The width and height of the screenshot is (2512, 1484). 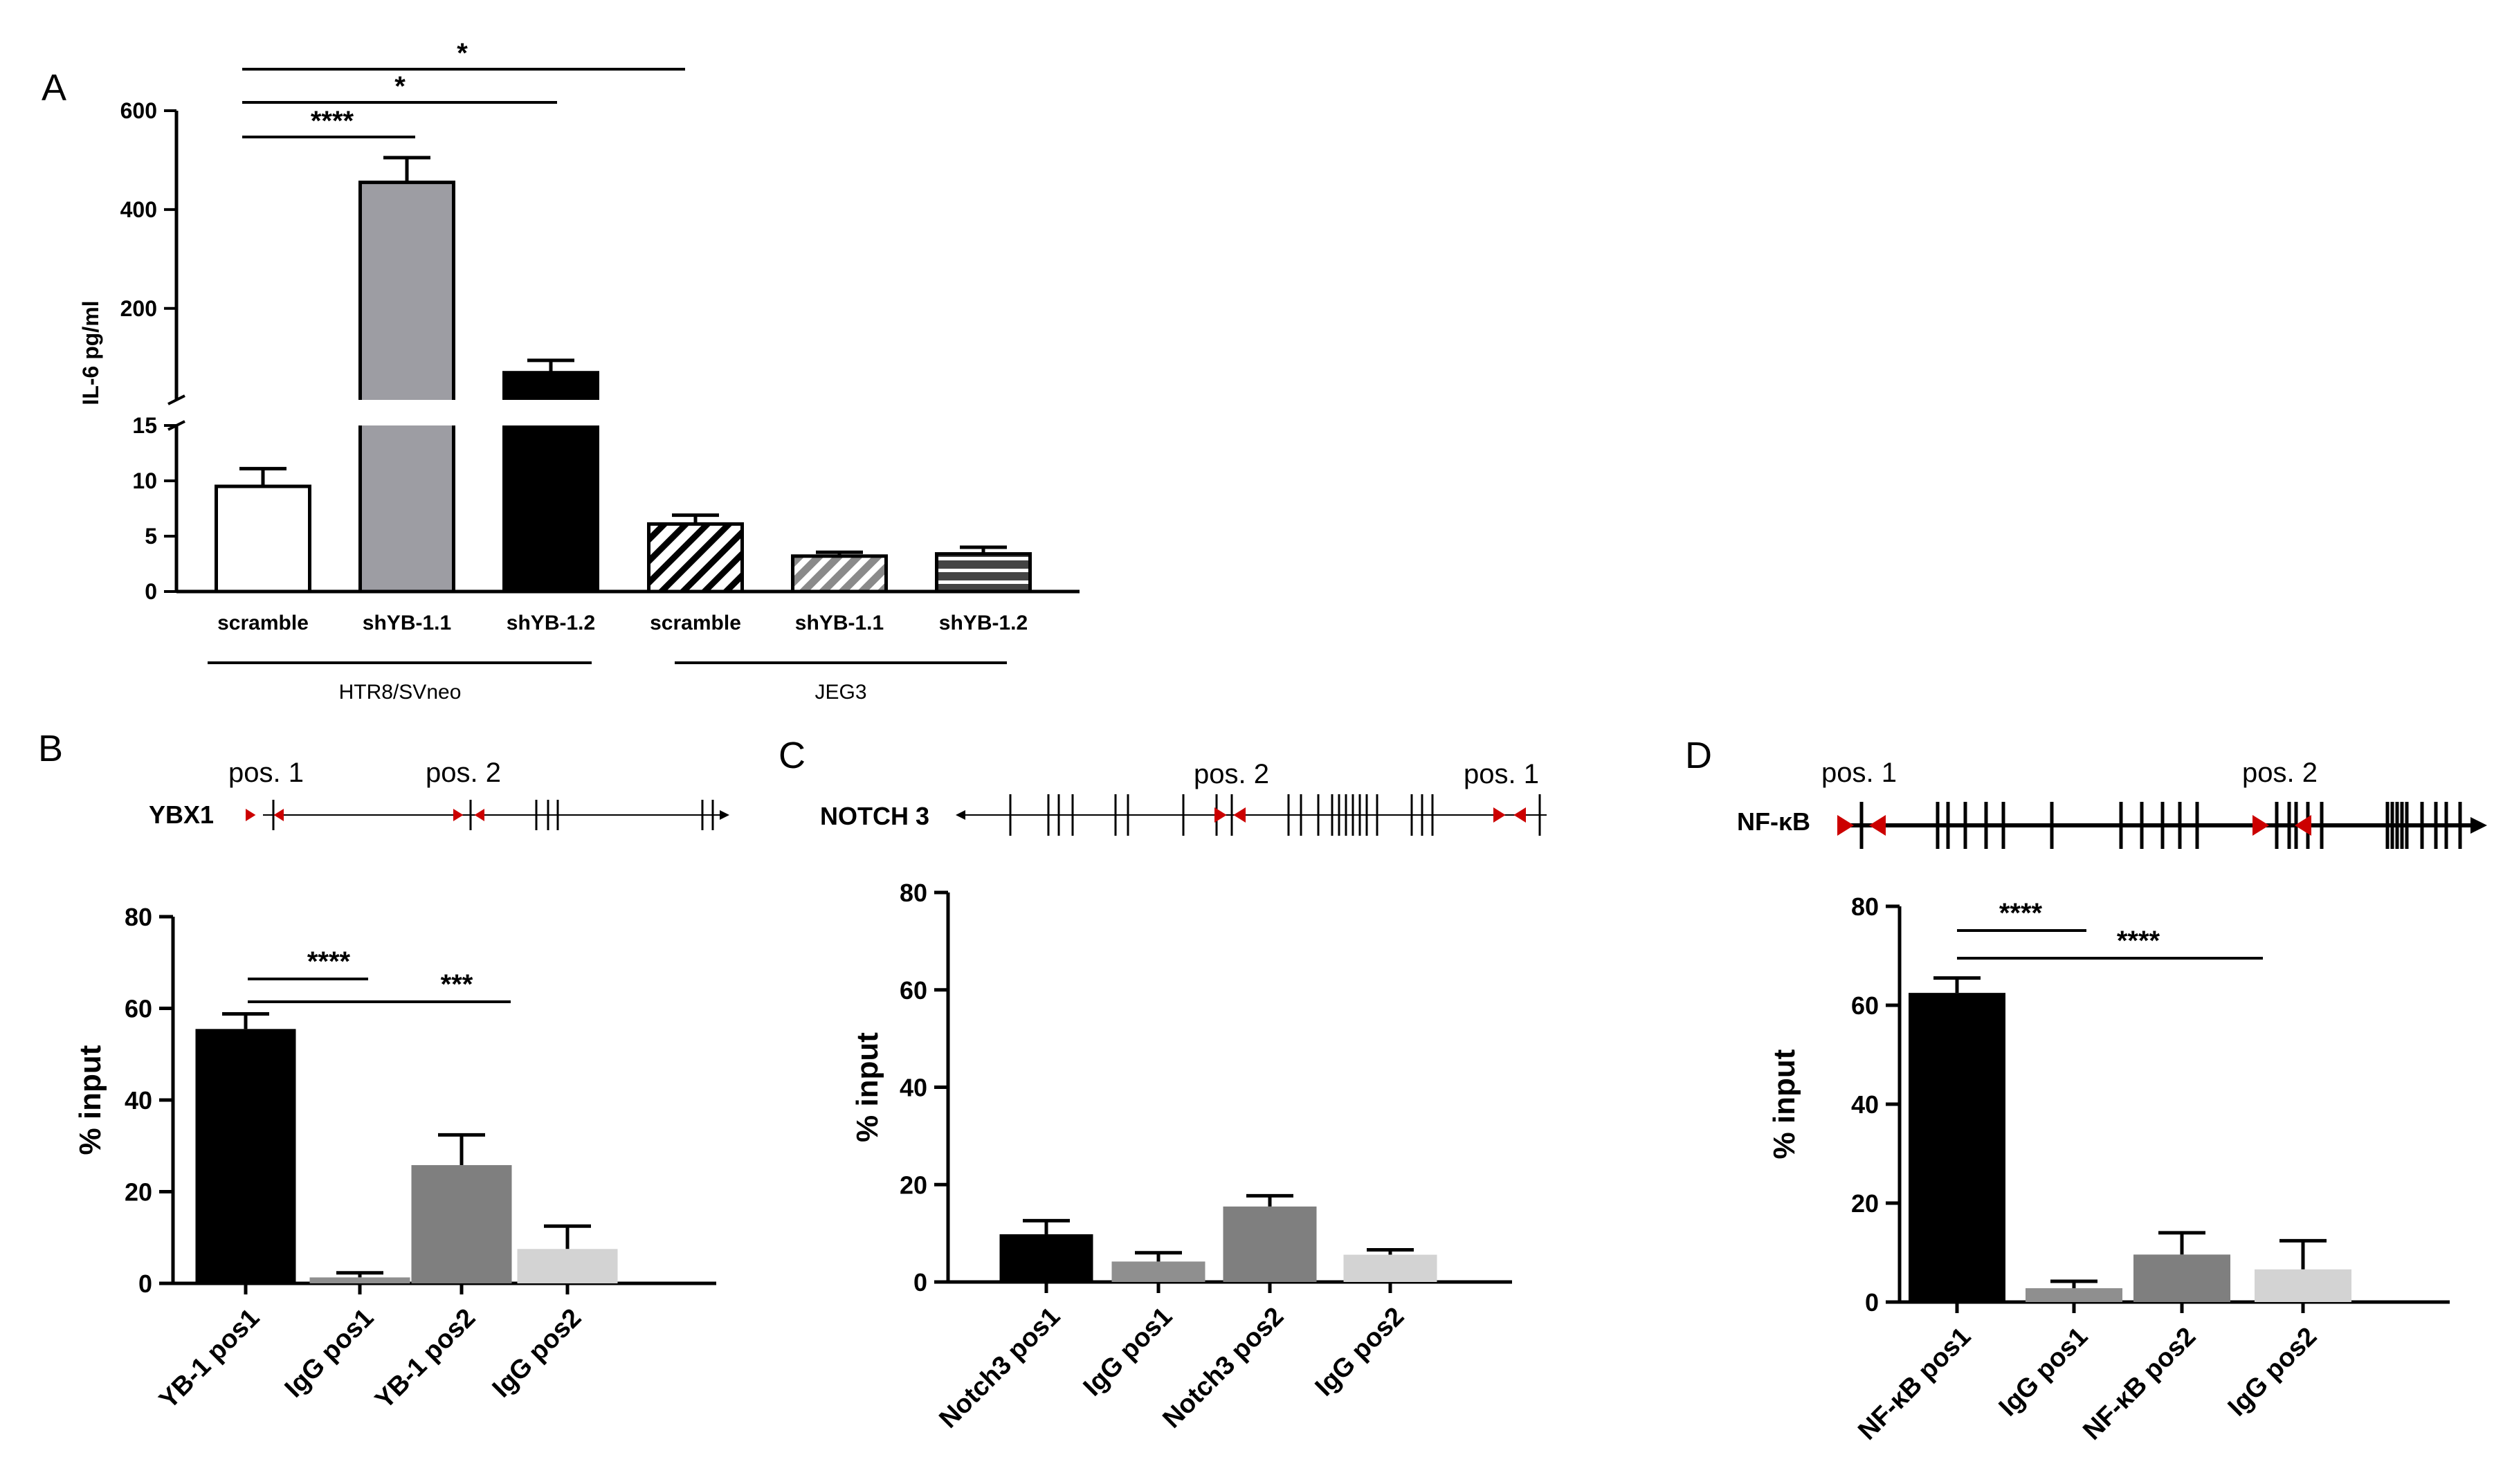 What do you see at coordinates (209, 1359) in the screenshot?
I see `x-category-label: YB-1 pos1` at bounding box center [209, 1359].